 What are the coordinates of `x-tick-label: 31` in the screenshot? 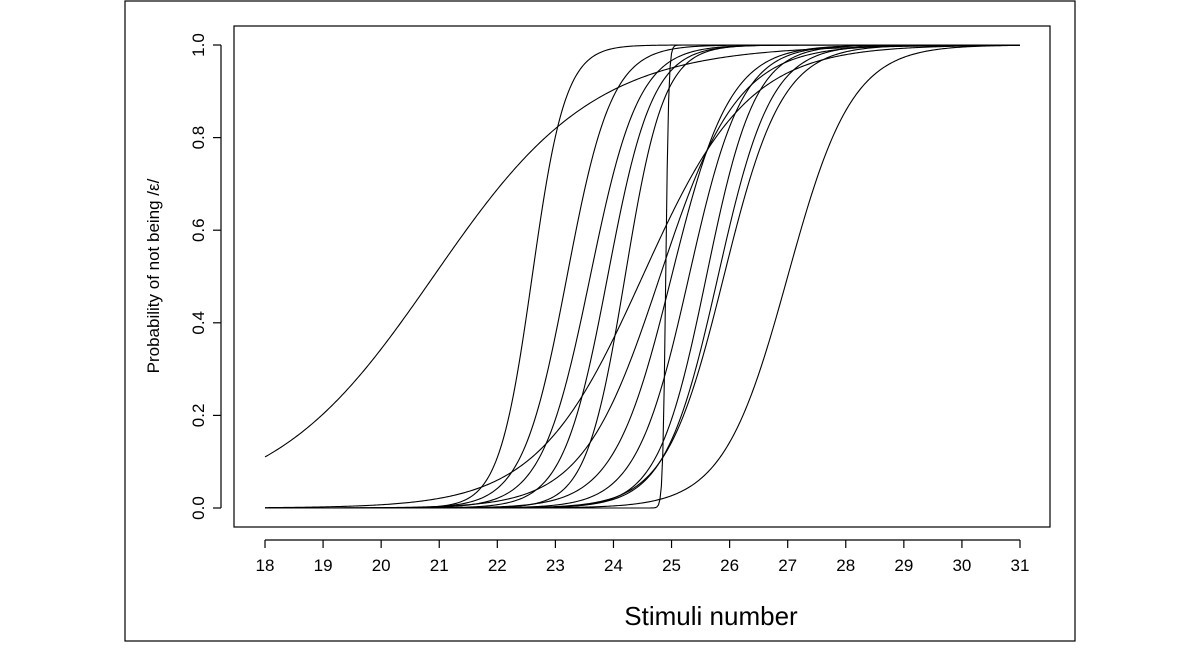 It's located at (1020, 565).